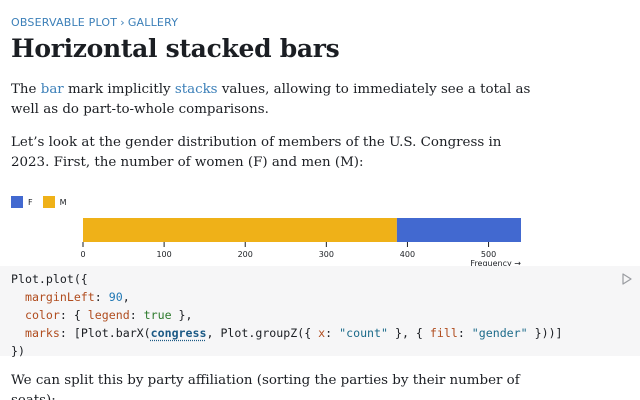 This screenshot has height=400, width=640. What do you see at coordinates (17, 202) in the screenshot?
I see `legend-swatch-f` at bounding box center [17, 202].